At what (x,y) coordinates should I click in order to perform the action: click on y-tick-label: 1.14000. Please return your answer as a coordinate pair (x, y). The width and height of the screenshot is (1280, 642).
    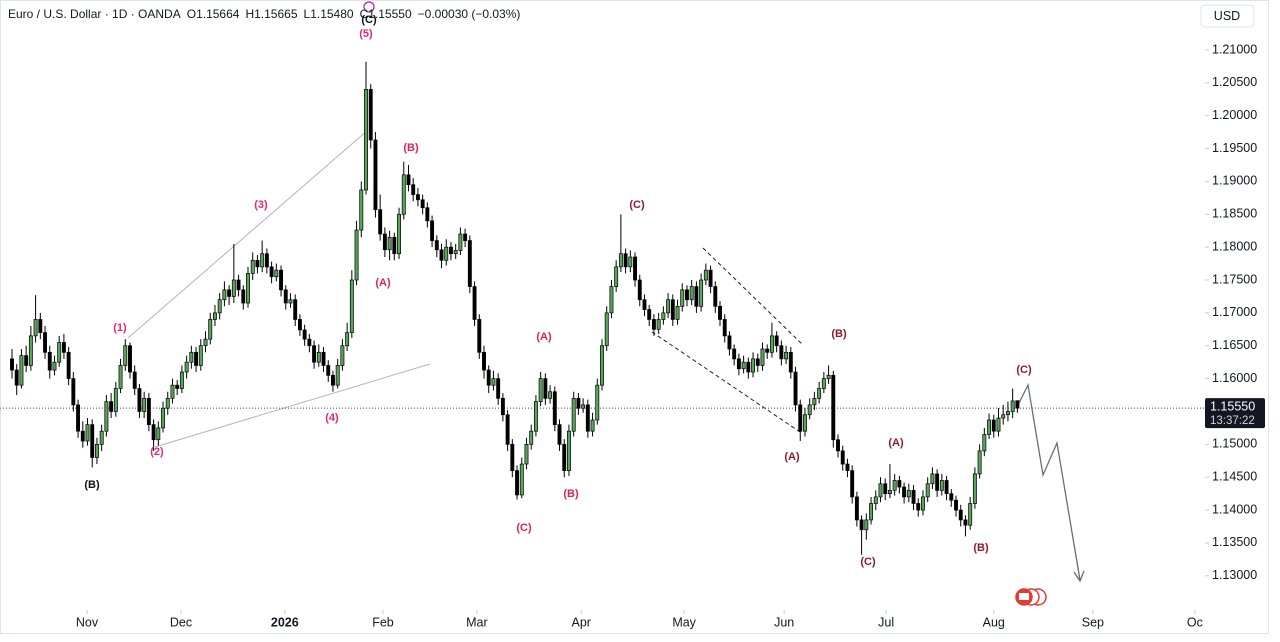
    Looking at the image, I should click on (1234, 509).